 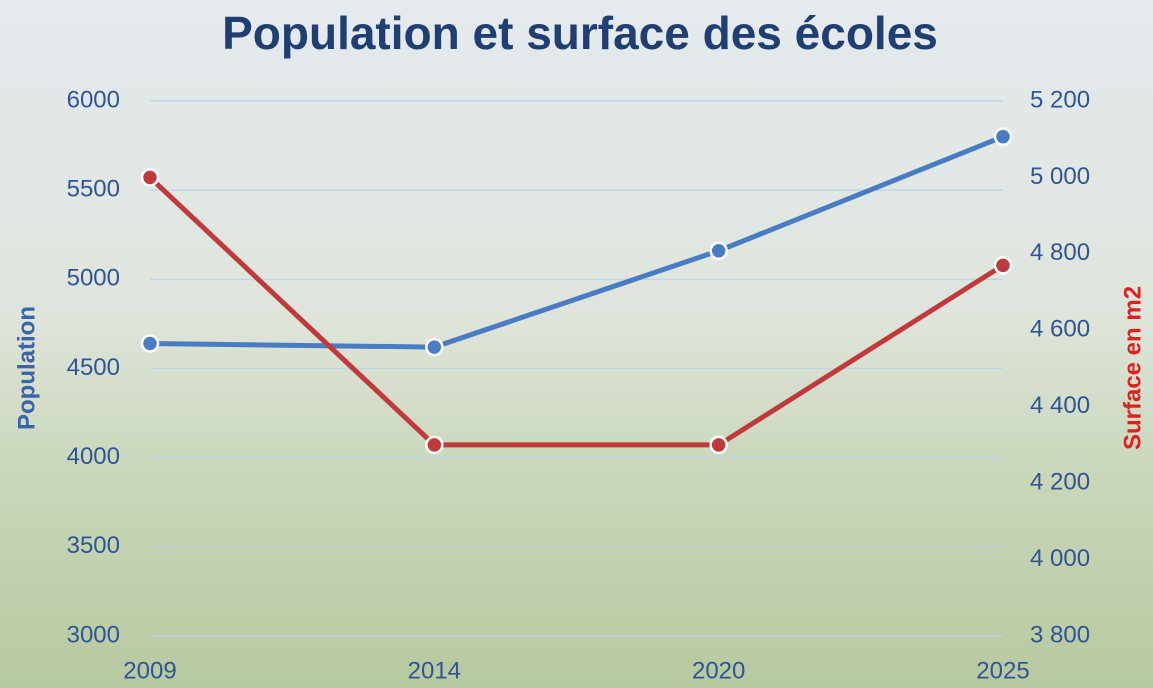 I want to click on y-tick-label: 4500, so click(x=93, y=367).